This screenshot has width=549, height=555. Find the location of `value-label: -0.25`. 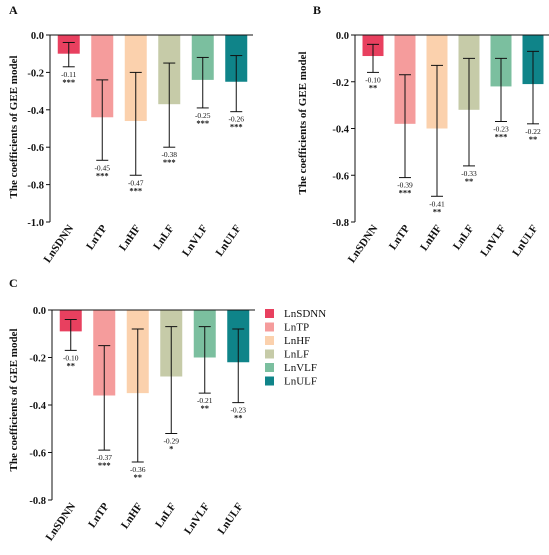

value-label: -0.25 is located at coordinates (203, 115).